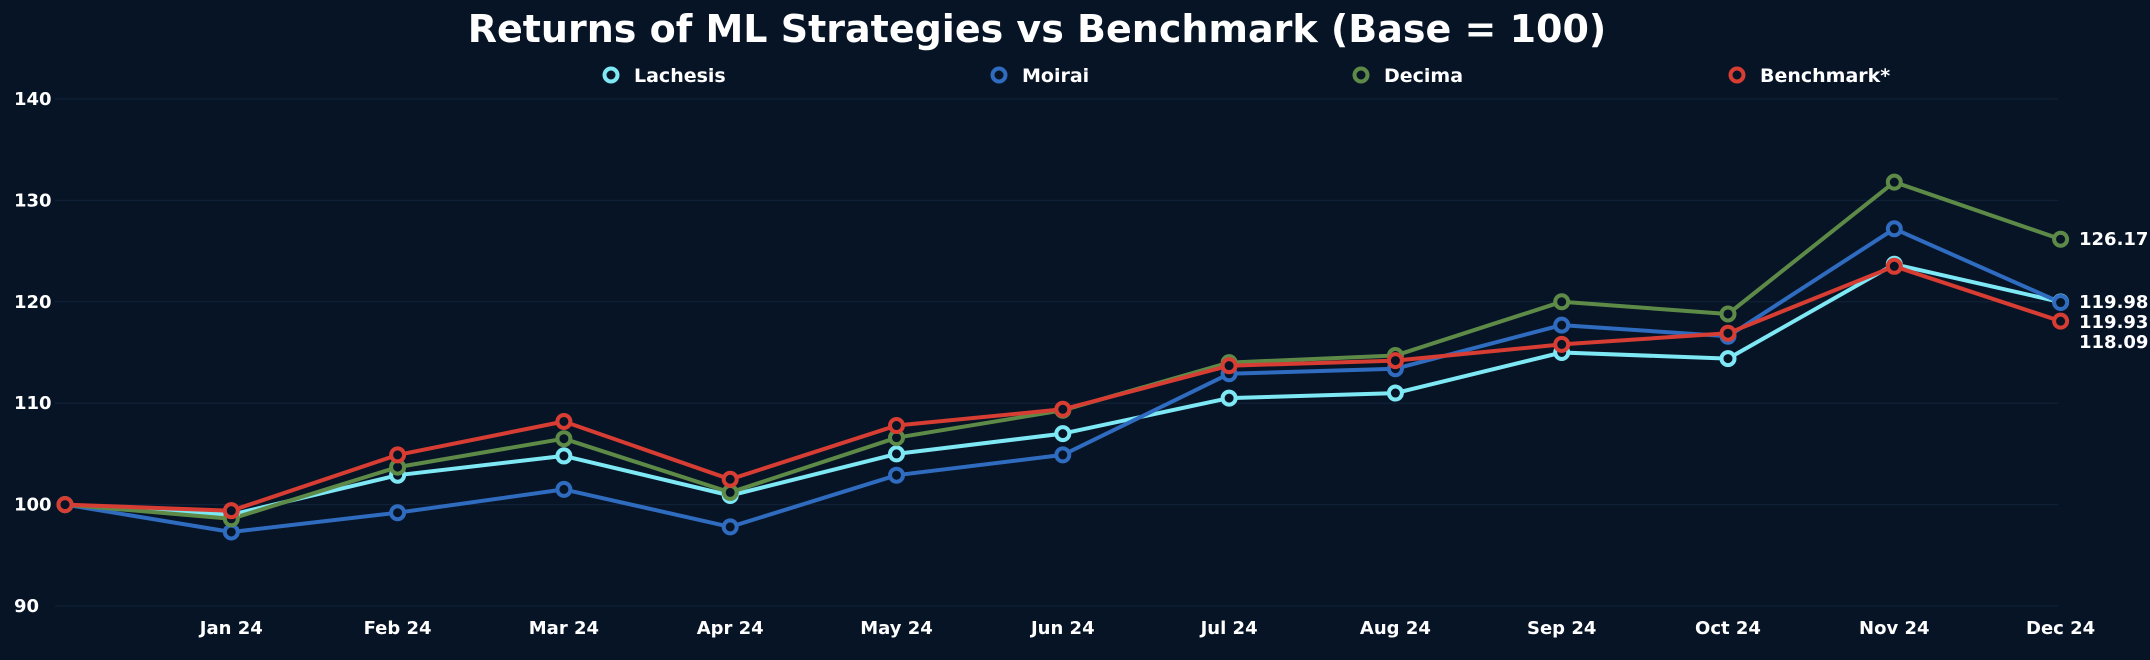 The width and height of the screenshot is (2150, 660). I want to click on legend-label: Decima, so click(1423, 76).